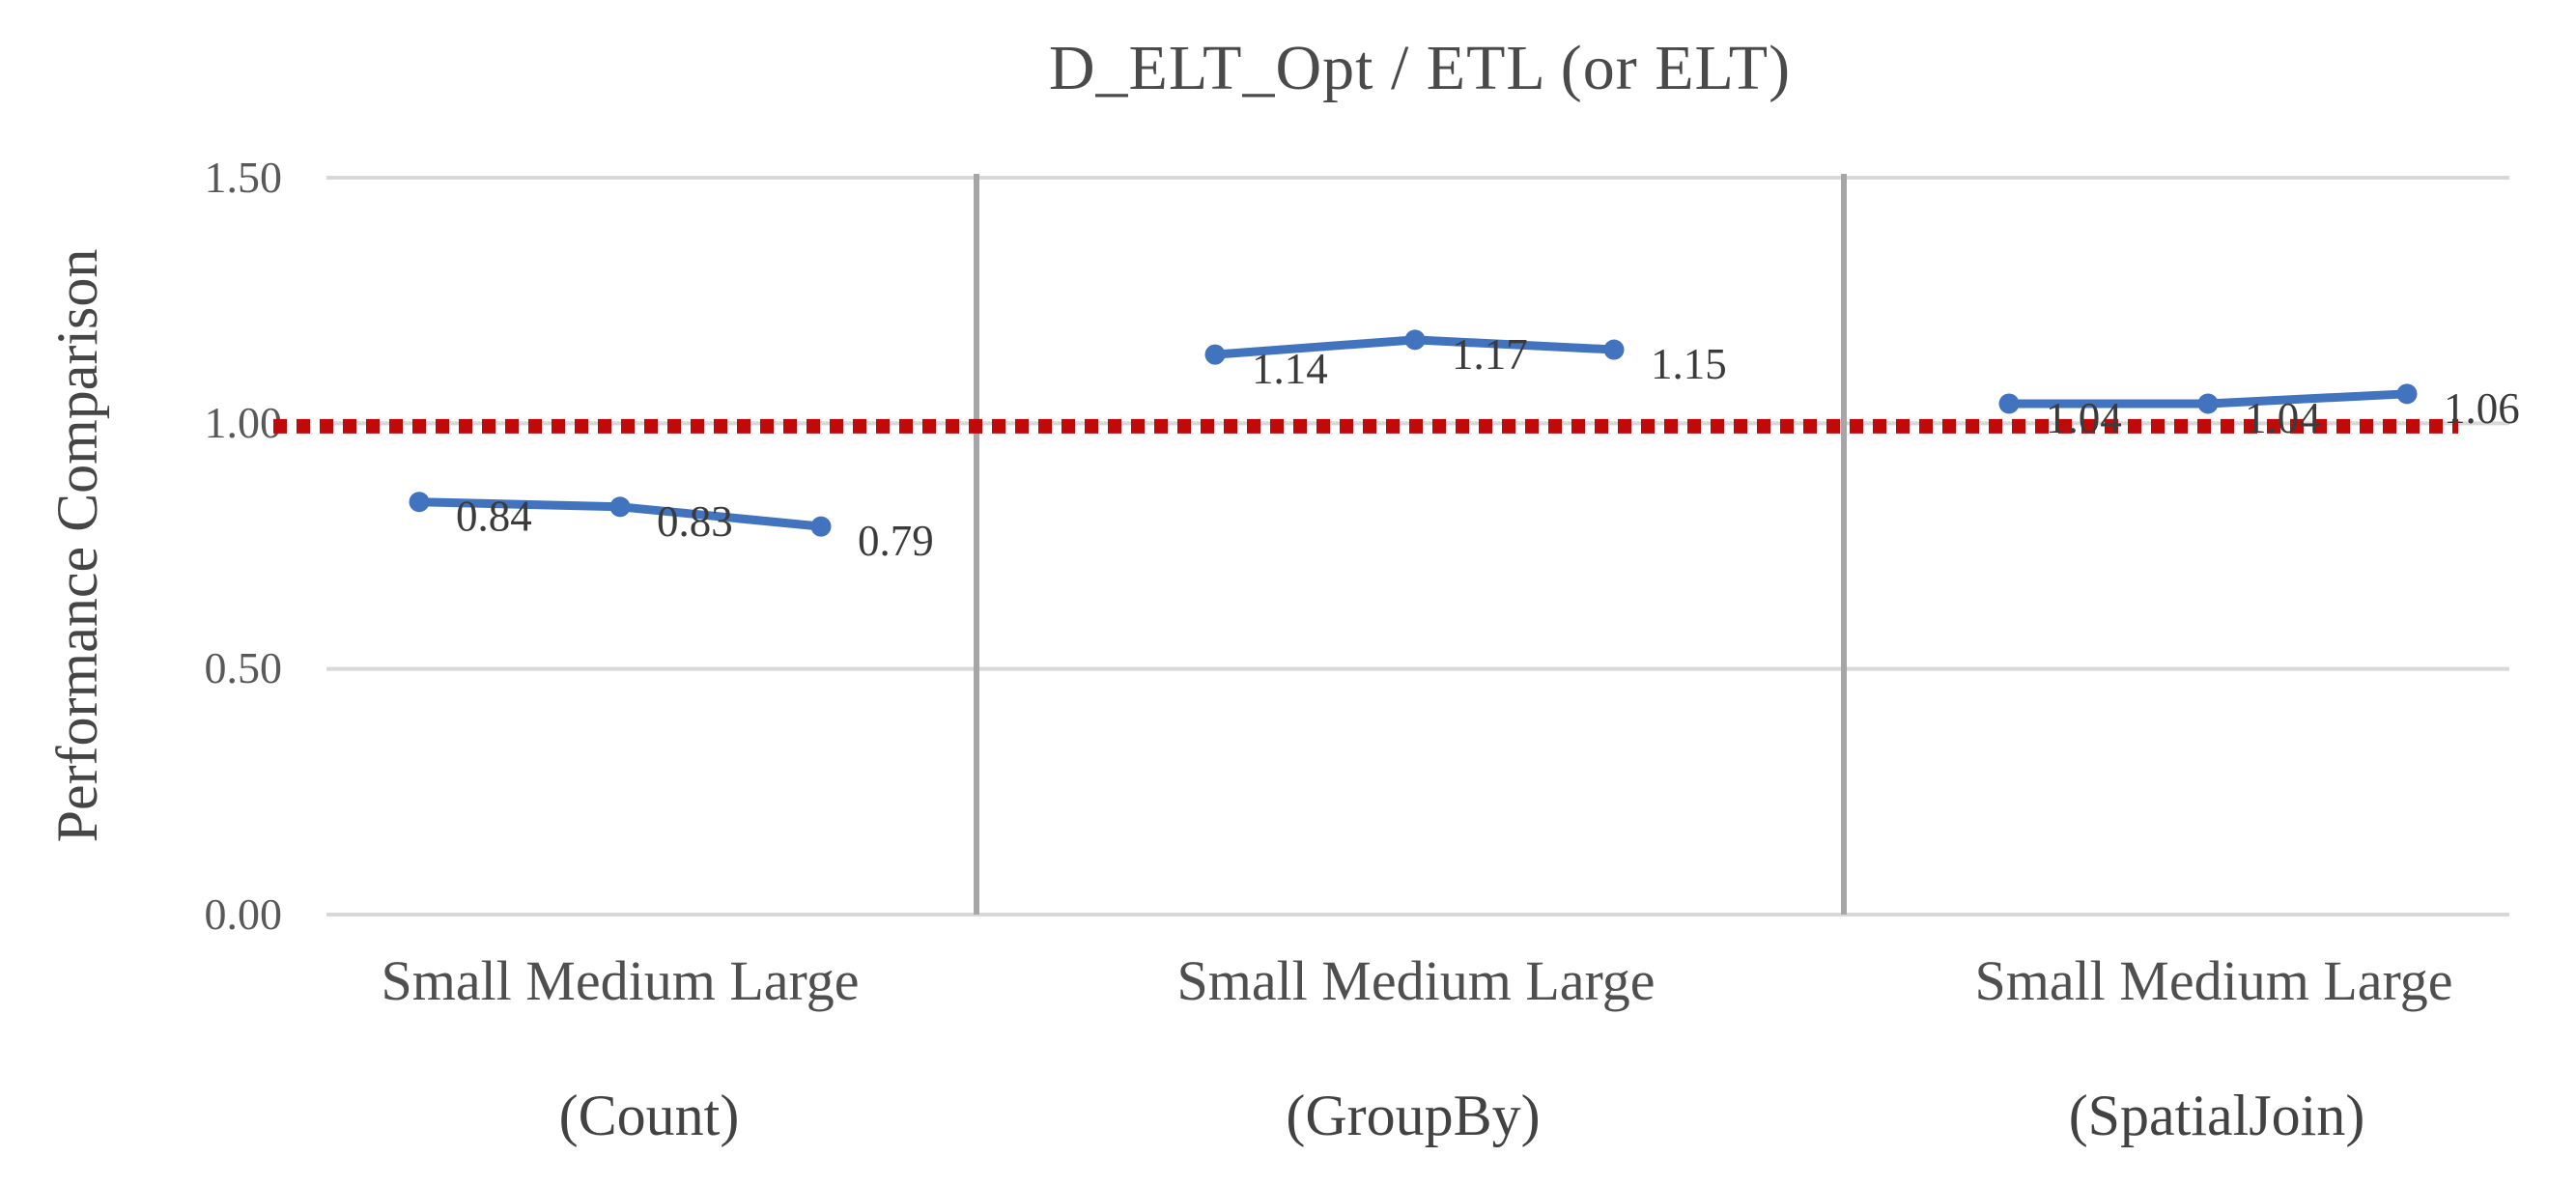 Image resolution: width=2576 pixels, height=1185 pixels. Describe the element at coordinates (1290, 369) in the screenshot. I see `data-point-label: 1.14` at that location.